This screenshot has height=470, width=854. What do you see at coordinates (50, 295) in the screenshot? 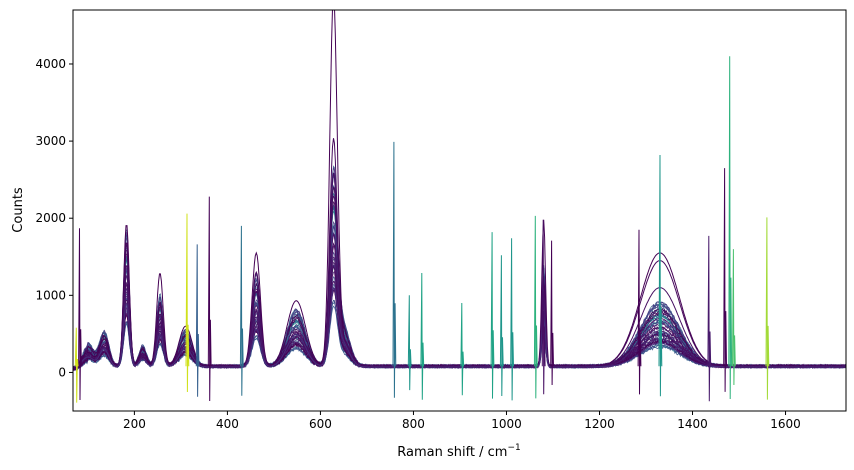
I see `y-tick-label: 1000` at bounding box center [50, 295].